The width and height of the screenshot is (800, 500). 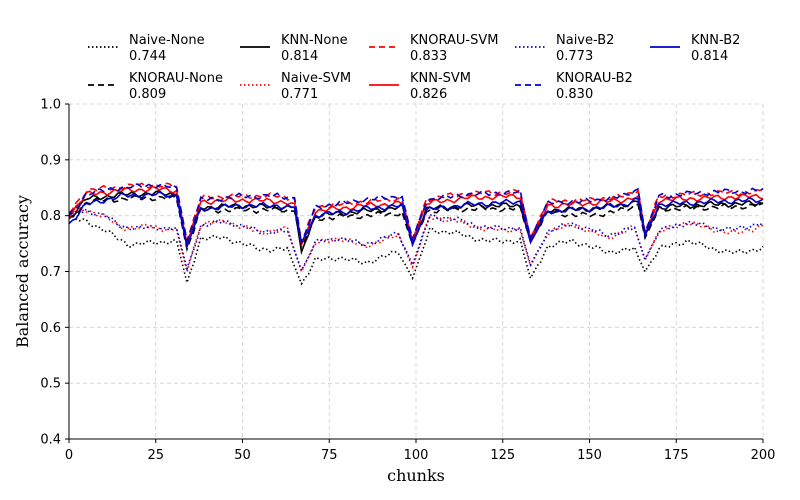 What do you see at coordinates (50, 272) in the screenshot?
I see `y-tick-label: 0.7` at bounding box center [50, 272].